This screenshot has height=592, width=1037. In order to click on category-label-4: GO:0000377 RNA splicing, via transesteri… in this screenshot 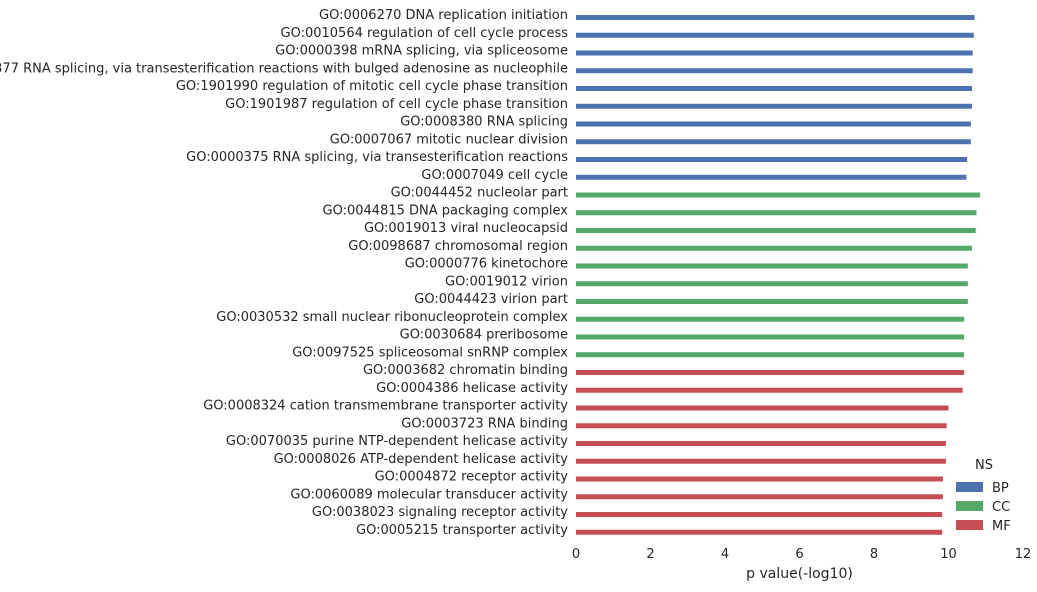, I will do `click(284, 68)`.